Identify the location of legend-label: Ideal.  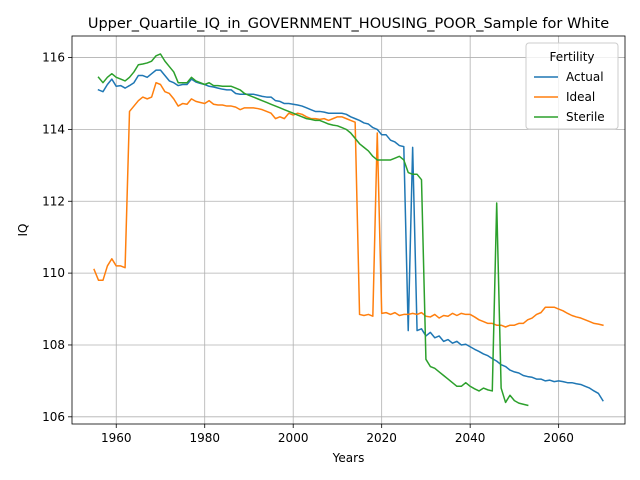
(580, 97).